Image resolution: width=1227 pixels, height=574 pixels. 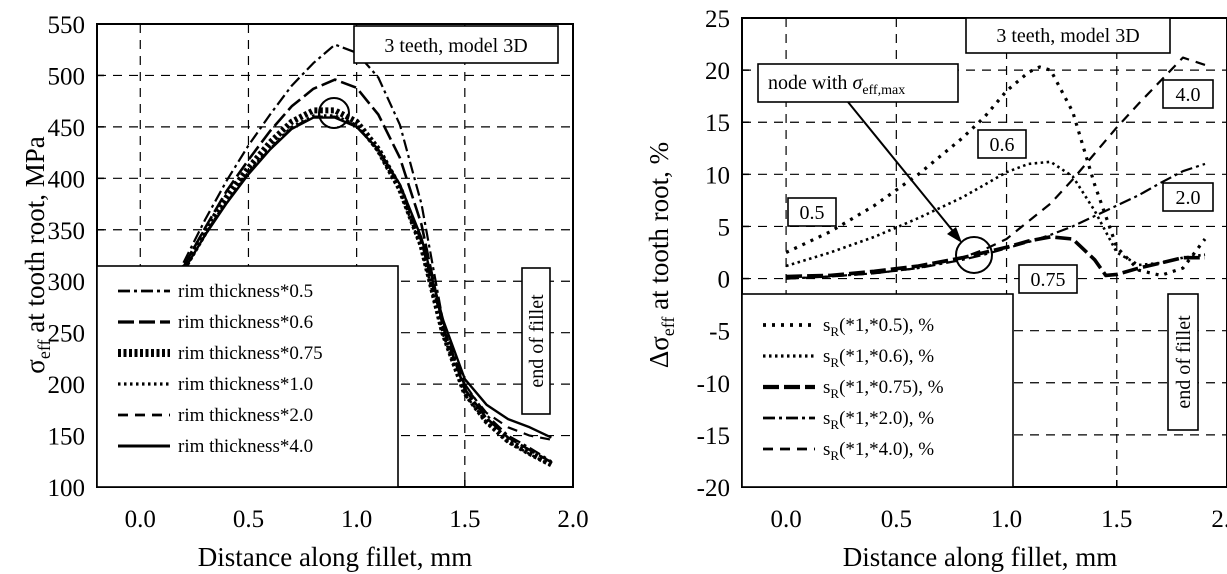 I want to click on right-ytick-label-10: -10, so click(x=713, y=384).